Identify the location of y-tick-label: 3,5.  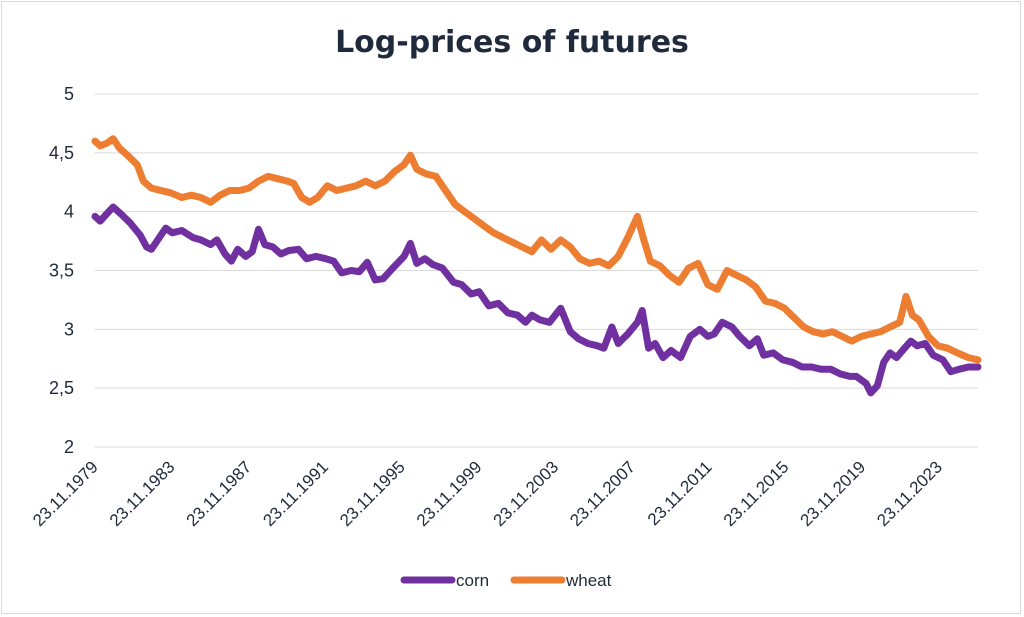
(61, 271).